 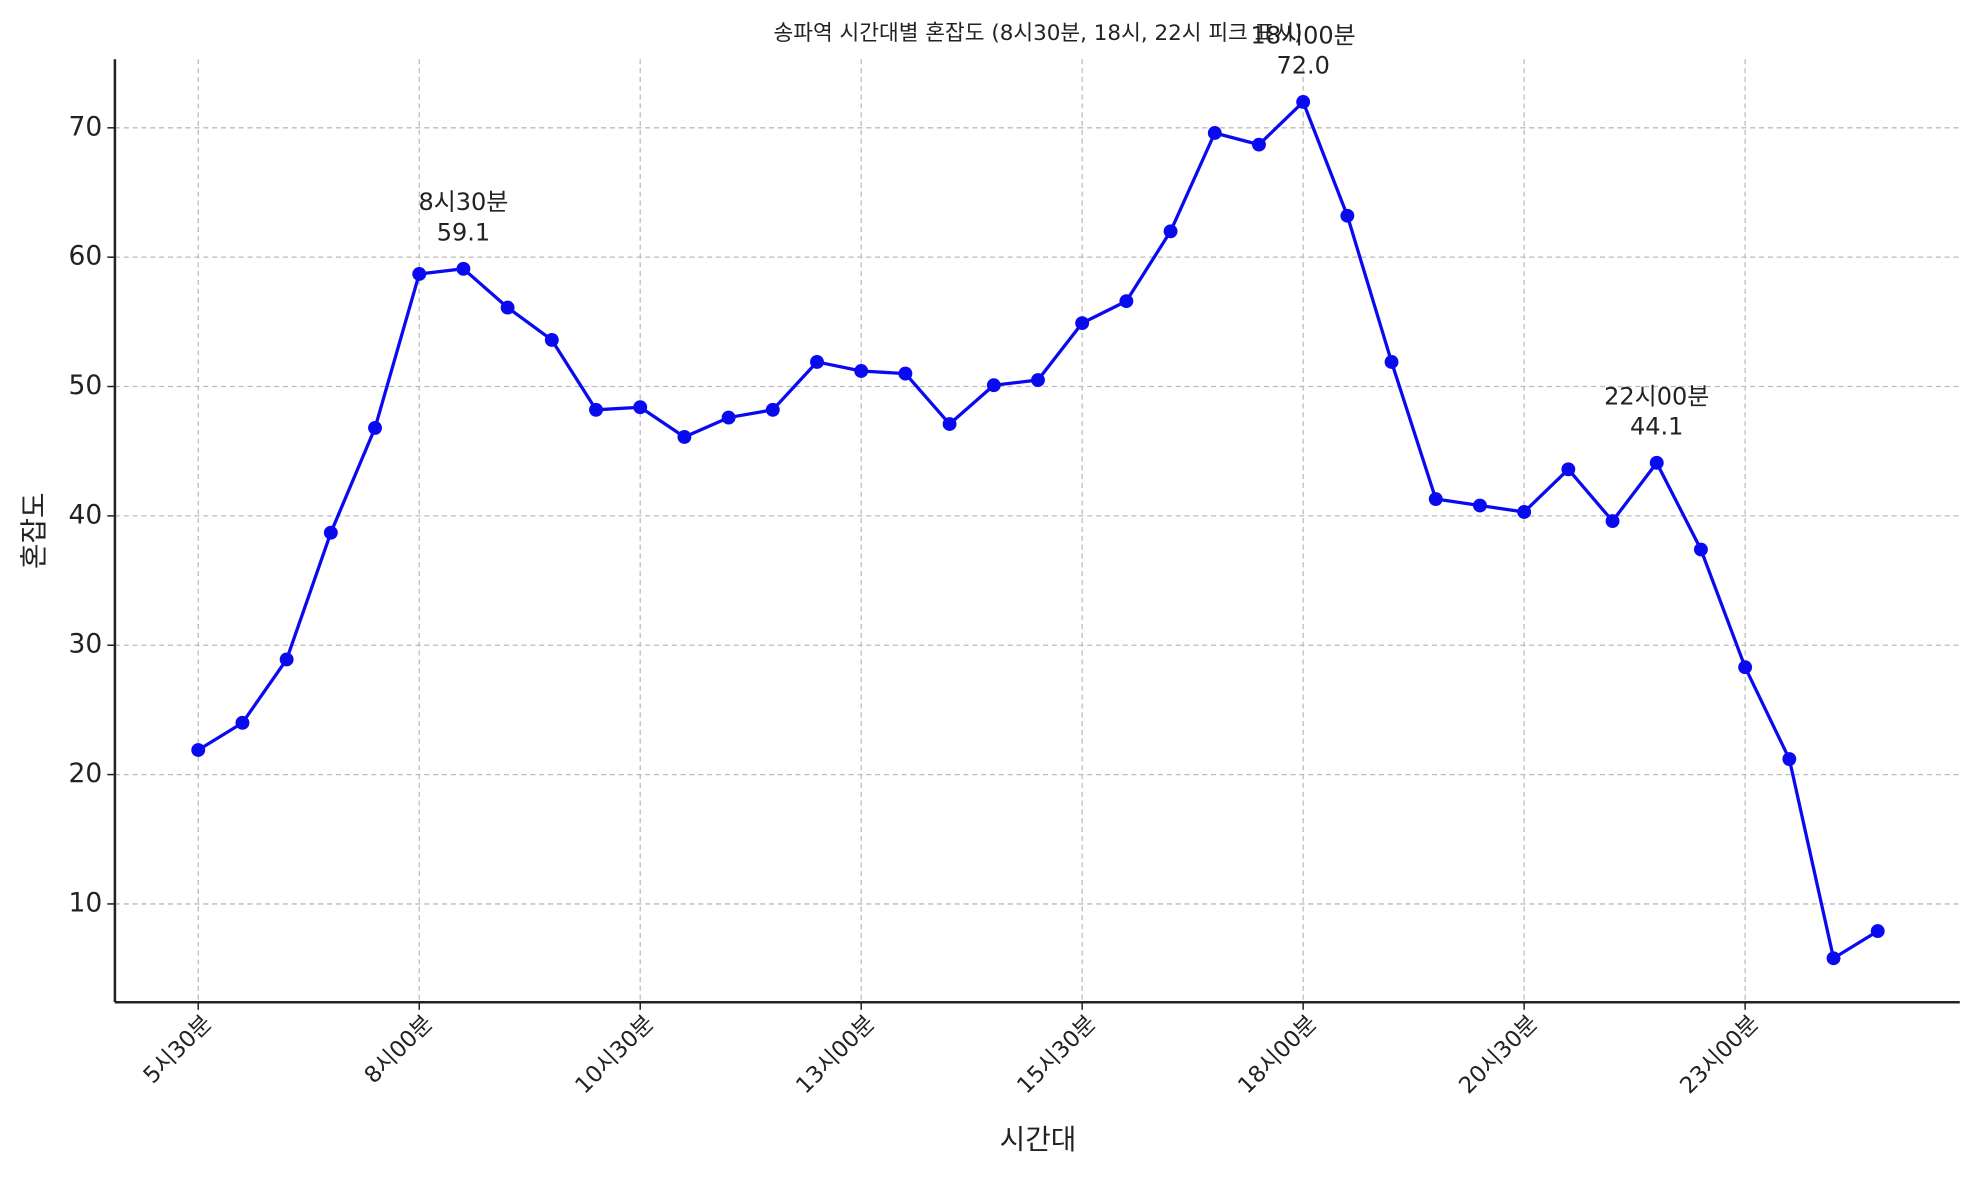 I want to click on y-tick-label: 40, so click(x=86, y=514).